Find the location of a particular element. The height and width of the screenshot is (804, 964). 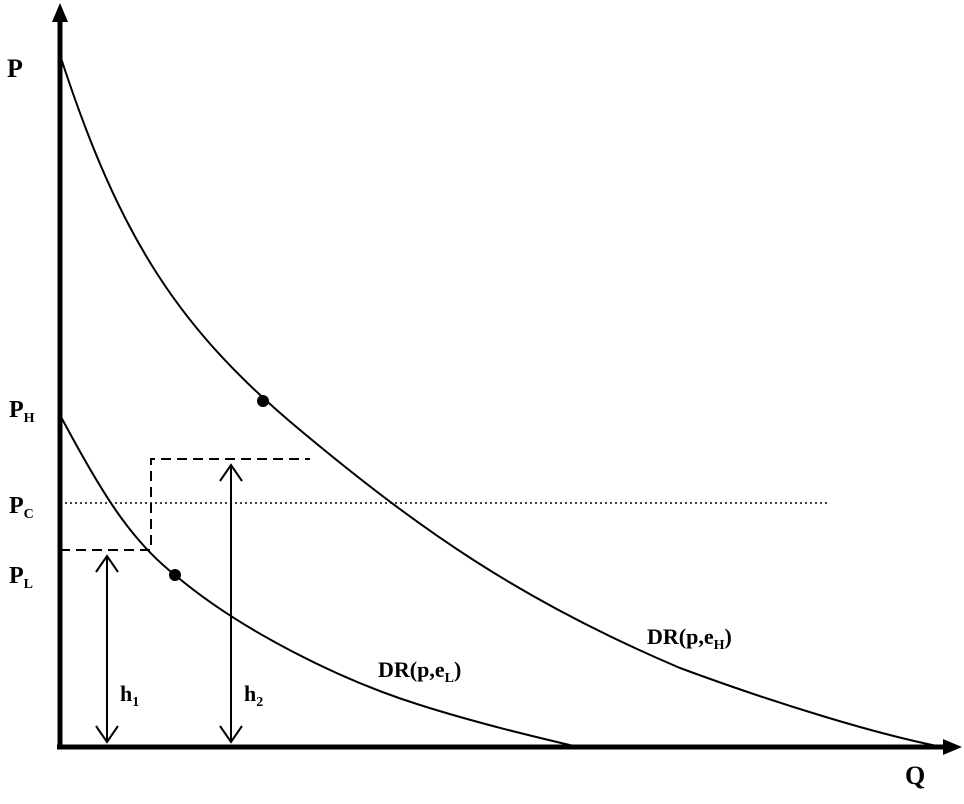

y-axis-arrow-icon is located at coordinates (60, 12).